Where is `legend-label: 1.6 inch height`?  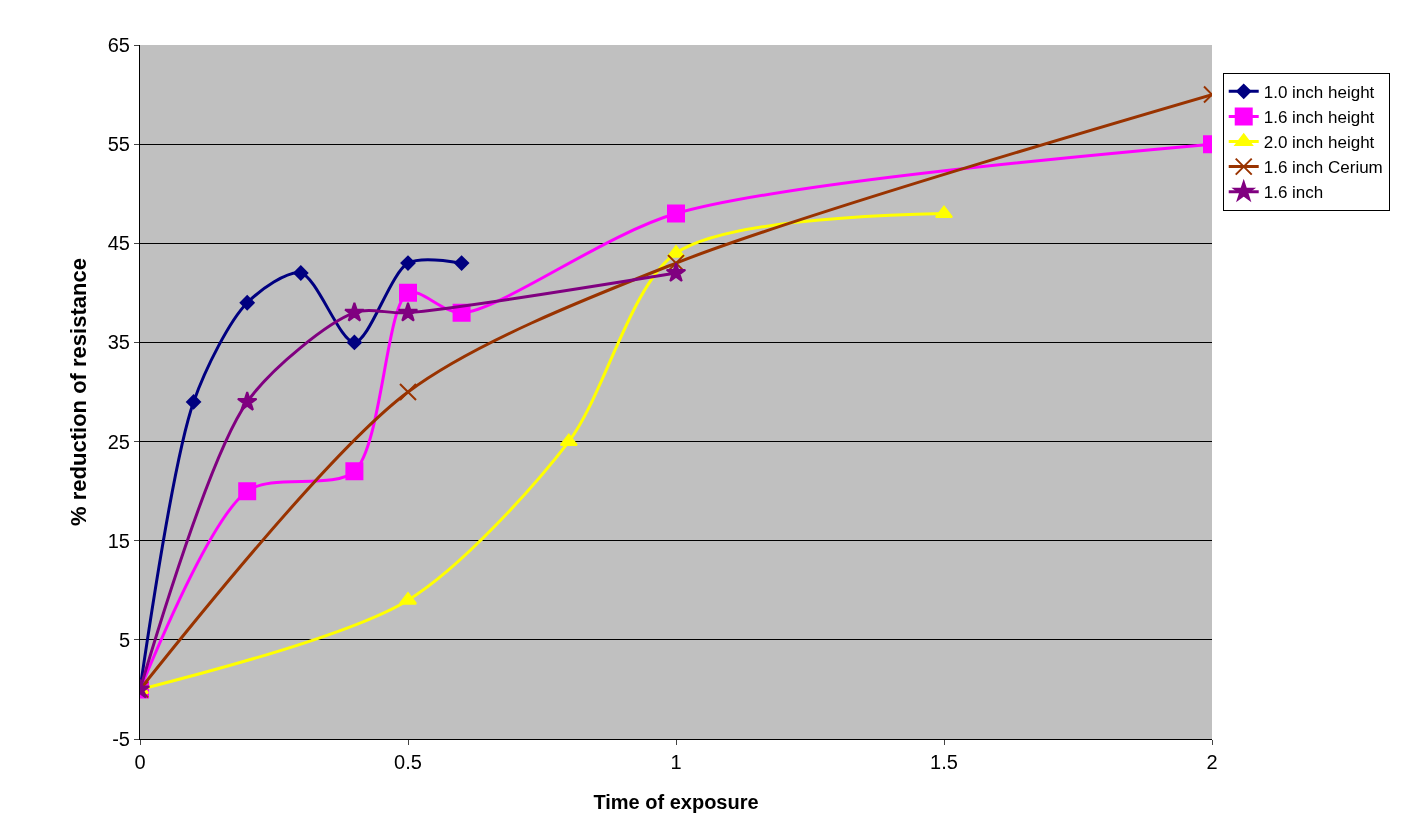
legend-label: 1.6 inch height is located at coordinates (1319, 118).